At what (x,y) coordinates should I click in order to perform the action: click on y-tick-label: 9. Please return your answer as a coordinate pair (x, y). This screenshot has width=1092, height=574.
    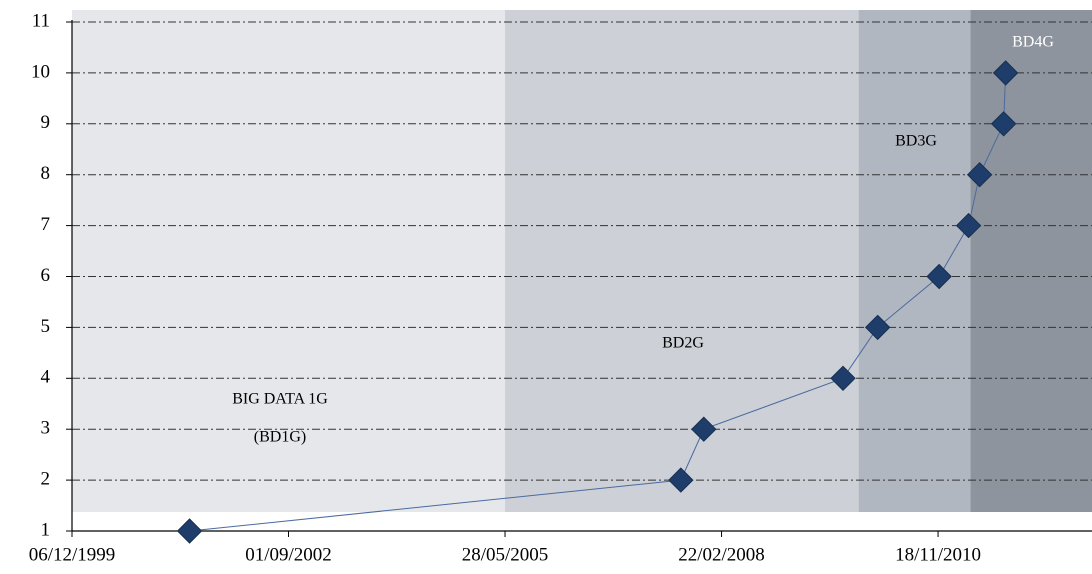
    Looking at the image, I should click on (46, 122).